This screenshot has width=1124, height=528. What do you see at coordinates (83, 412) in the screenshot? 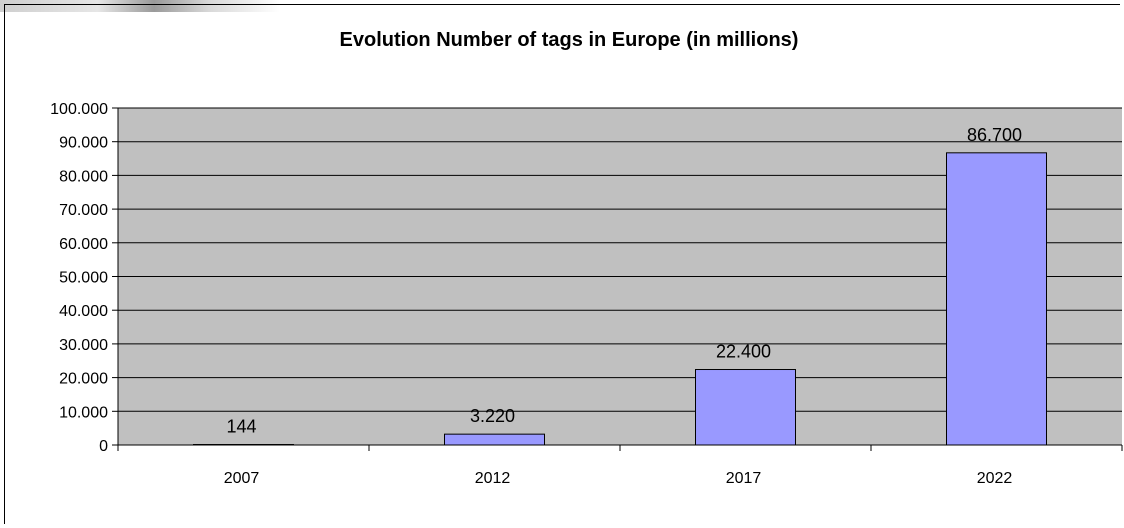
I see `y-tick-label: 10.000` at bounding box center [83, 412].